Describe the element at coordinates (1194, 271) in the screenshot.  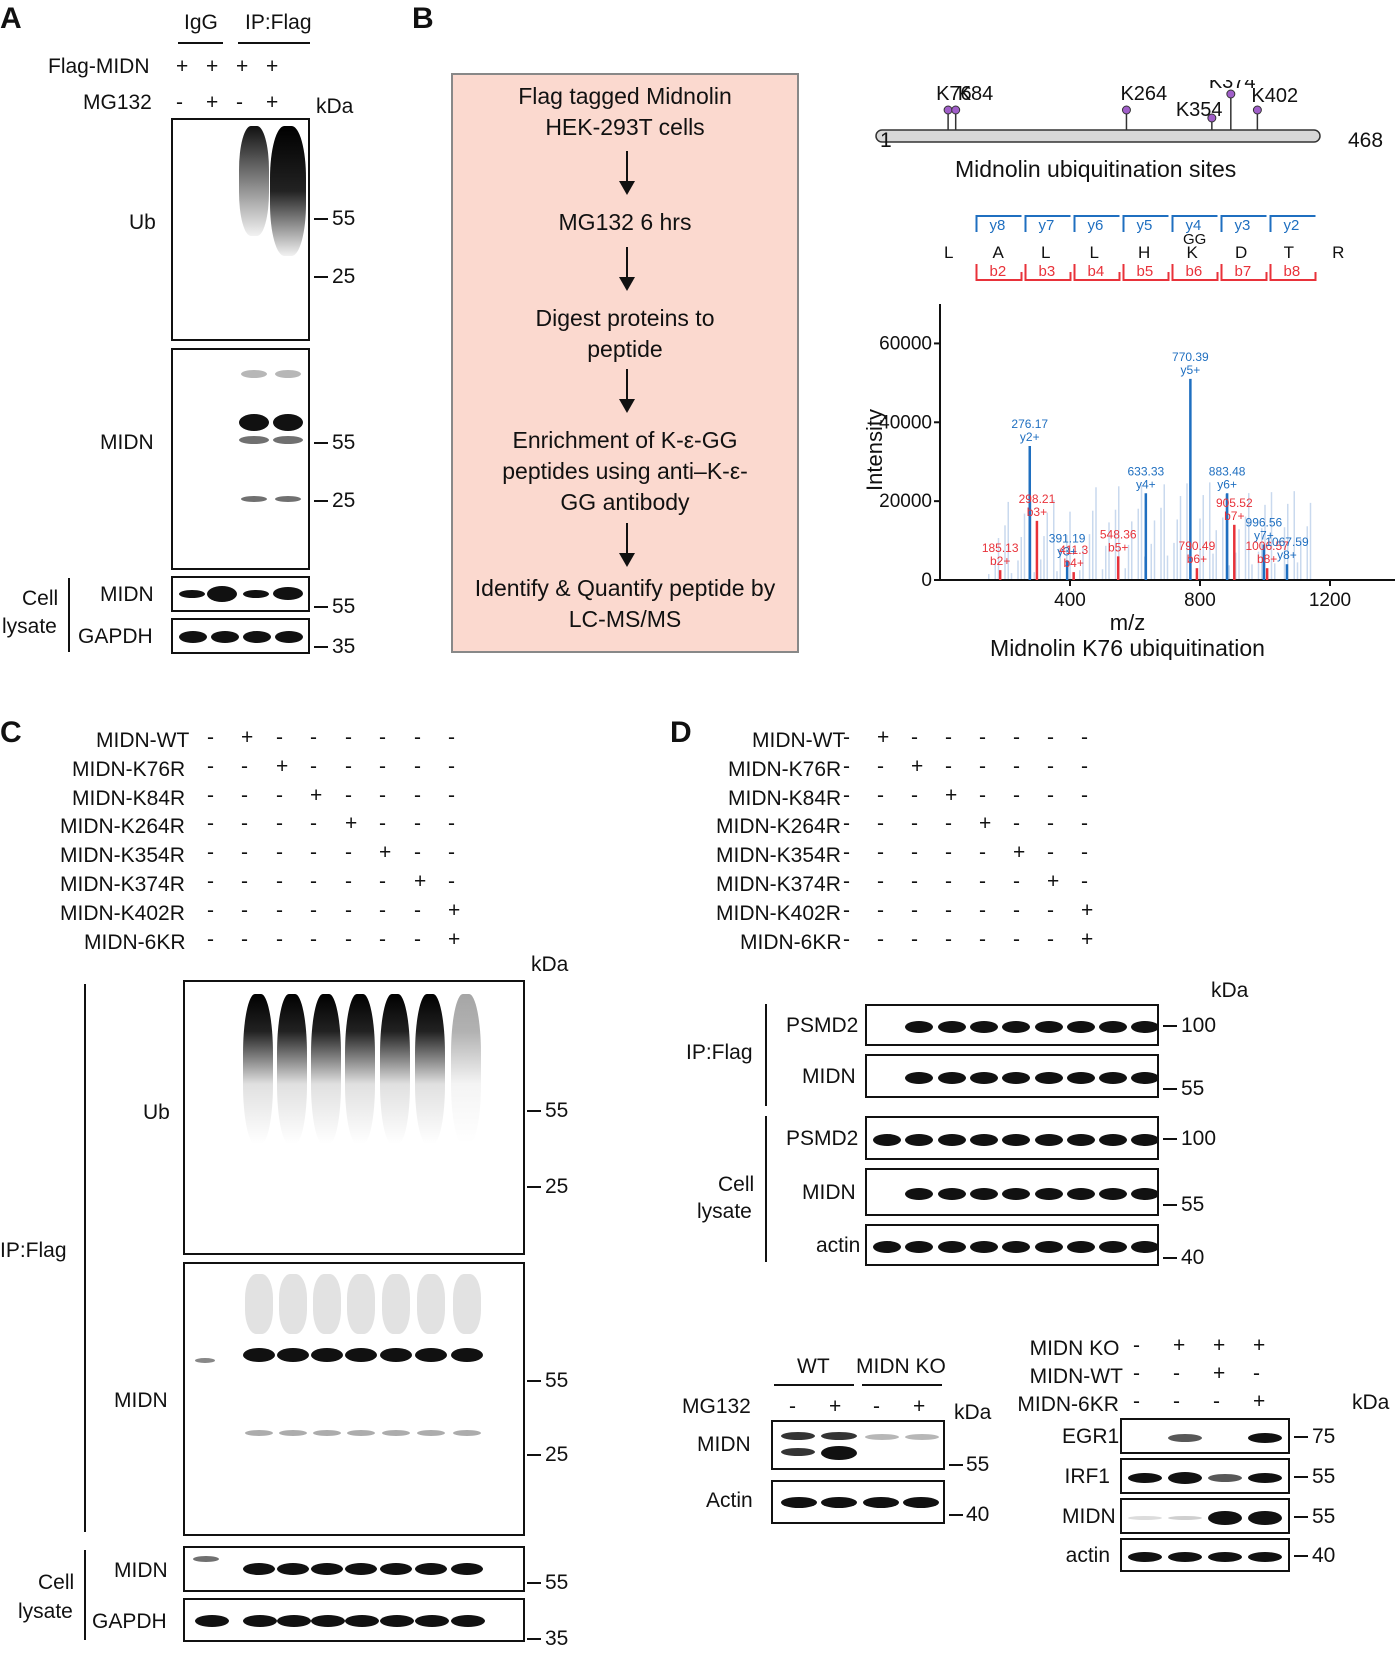
I see `b-ion-label: b6` at that location.